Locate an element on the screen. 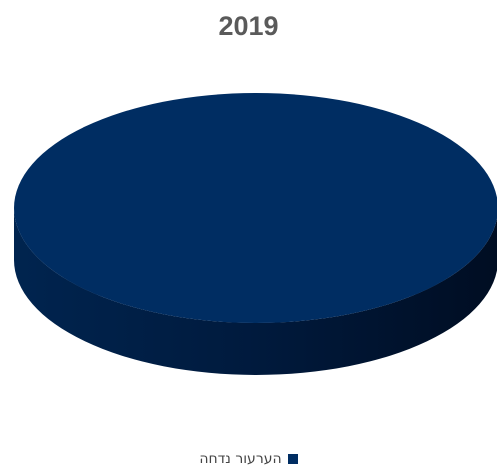  legend: הערעור נדחה is located at coordinates (248, 459).